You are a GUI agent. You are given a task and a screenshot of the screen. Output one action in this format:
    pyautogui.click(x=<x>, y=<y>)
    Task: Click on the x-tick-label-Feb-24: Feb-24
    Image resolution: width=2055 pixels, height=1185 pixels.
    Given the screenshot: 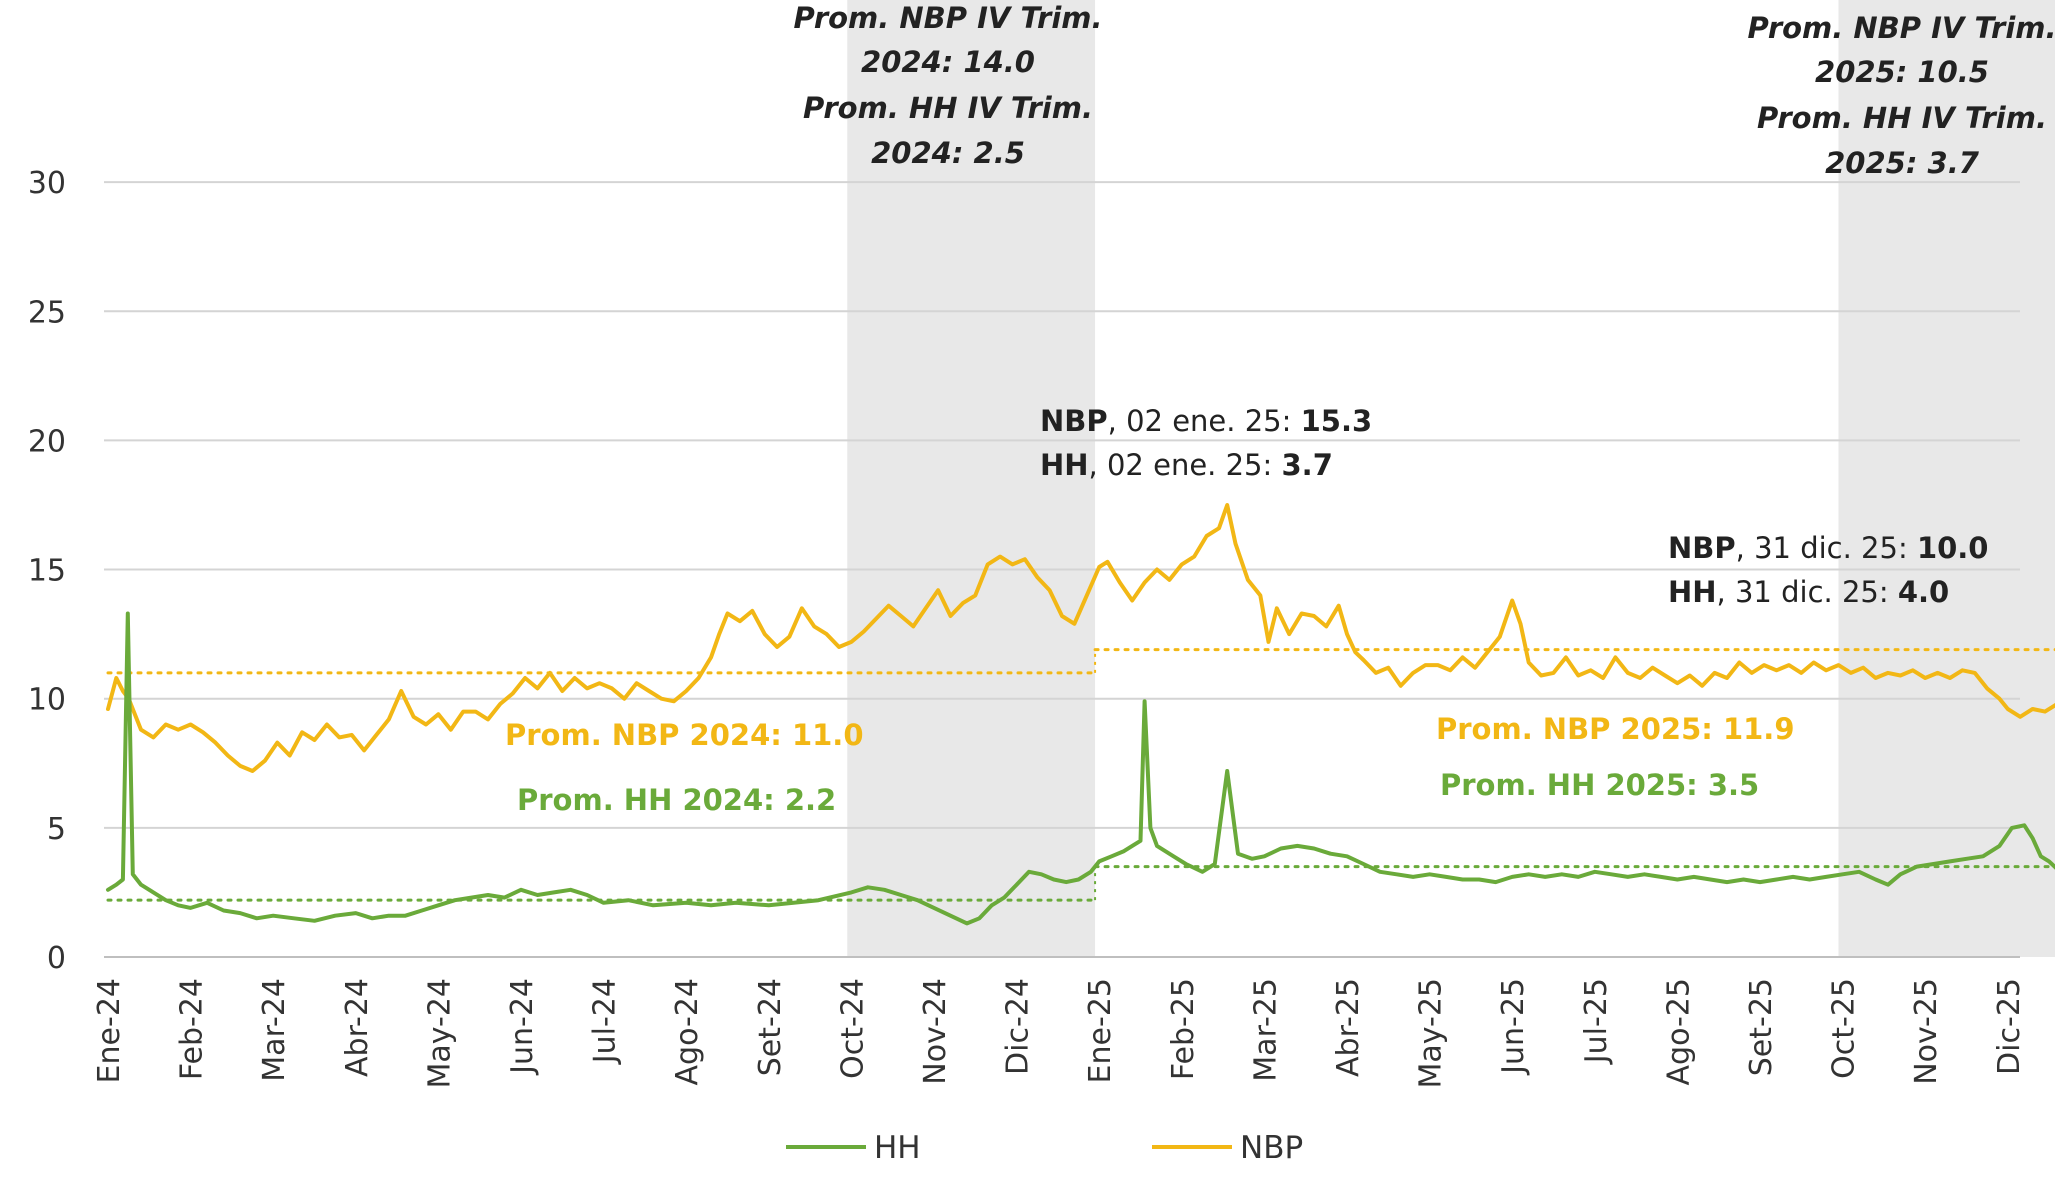 What is the action you would take?
    pyautogui.click(x=192, y=1029)
    